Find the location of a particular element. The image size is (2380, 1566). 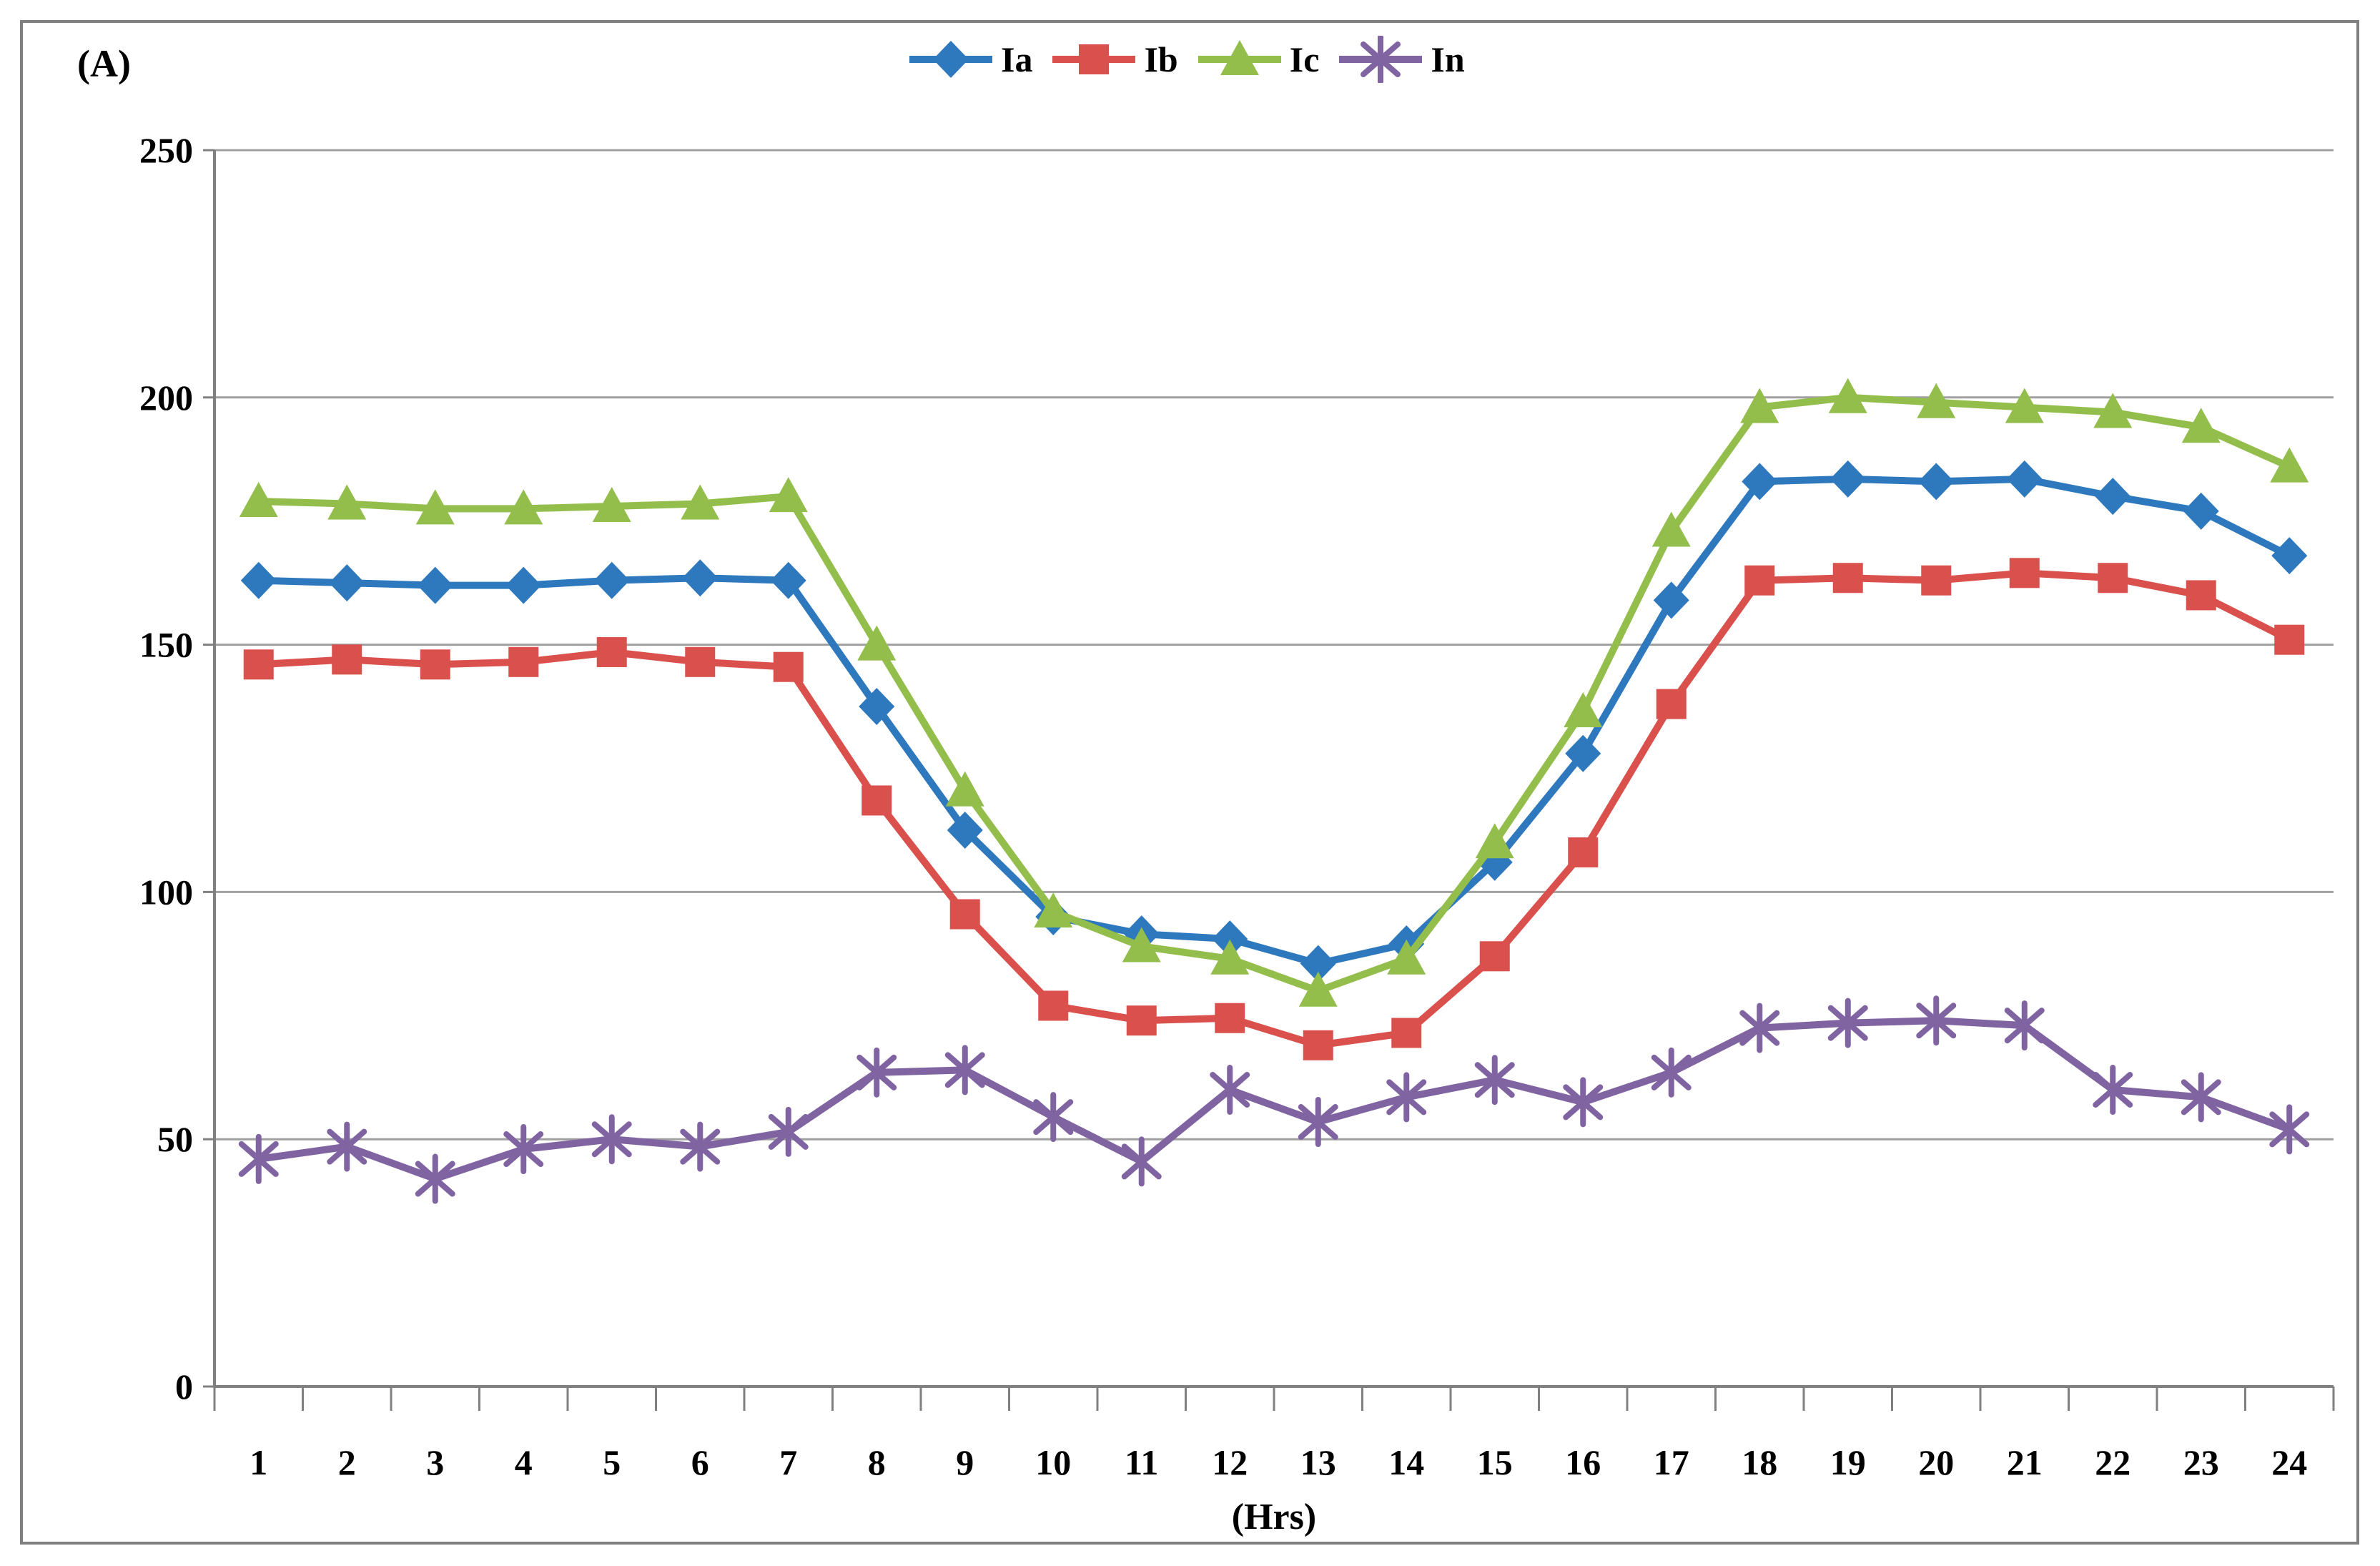

y-tick-label-250: 250 is located at coordinates (166, 150).